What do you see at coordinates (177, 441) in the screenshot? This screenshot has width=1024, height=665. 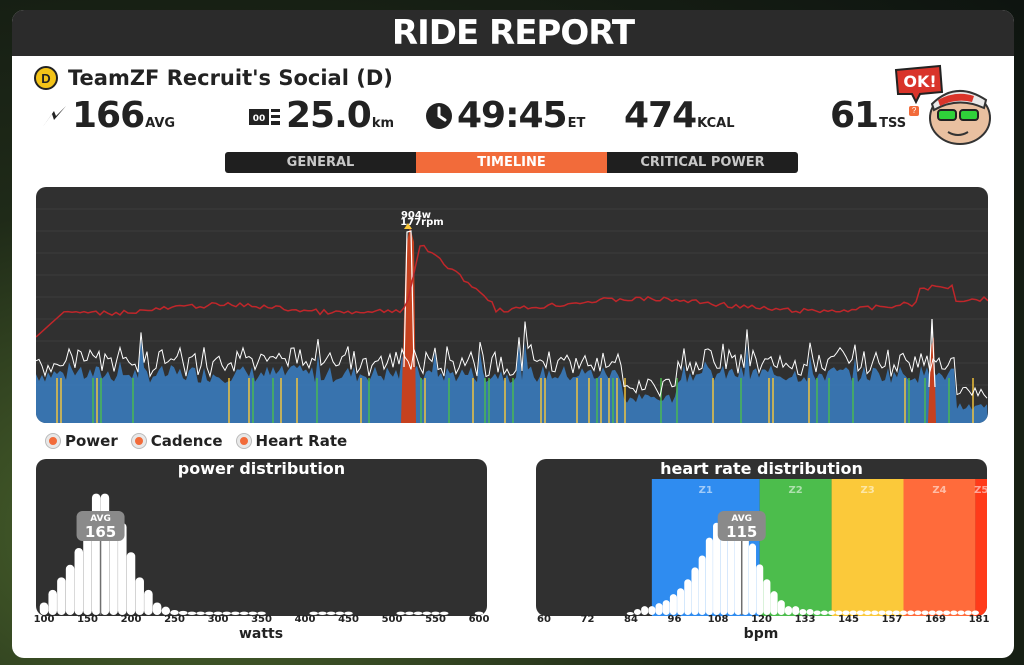 I see `legend-cadence: Cadence` at bounding box center [177, 441].